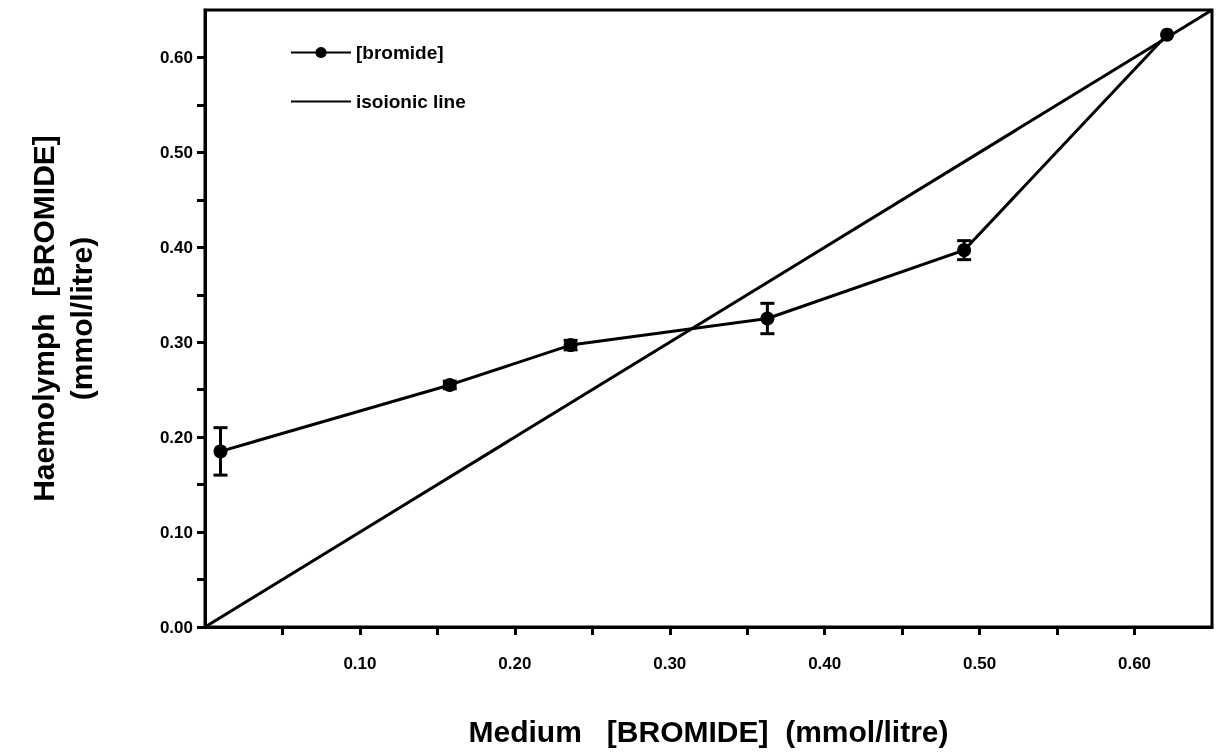 The image size is (1223, 756). Describe the element at coordinates (1134, 663) in the screenshot. I see `x-tick-label: 0.60` at that location.